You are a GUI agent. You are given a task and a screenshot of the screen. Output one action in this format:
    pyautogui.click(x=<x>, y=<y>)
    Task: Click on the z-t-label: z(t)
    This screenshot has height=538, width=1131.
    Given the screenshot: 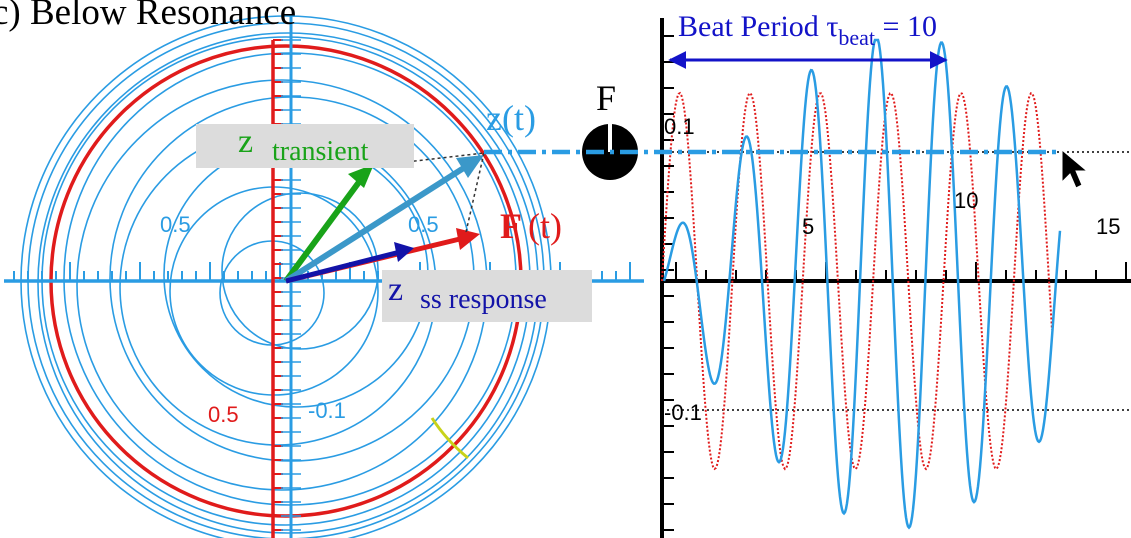 What is the action you would take?
    pyautogui.click(x=511, y=118)
    